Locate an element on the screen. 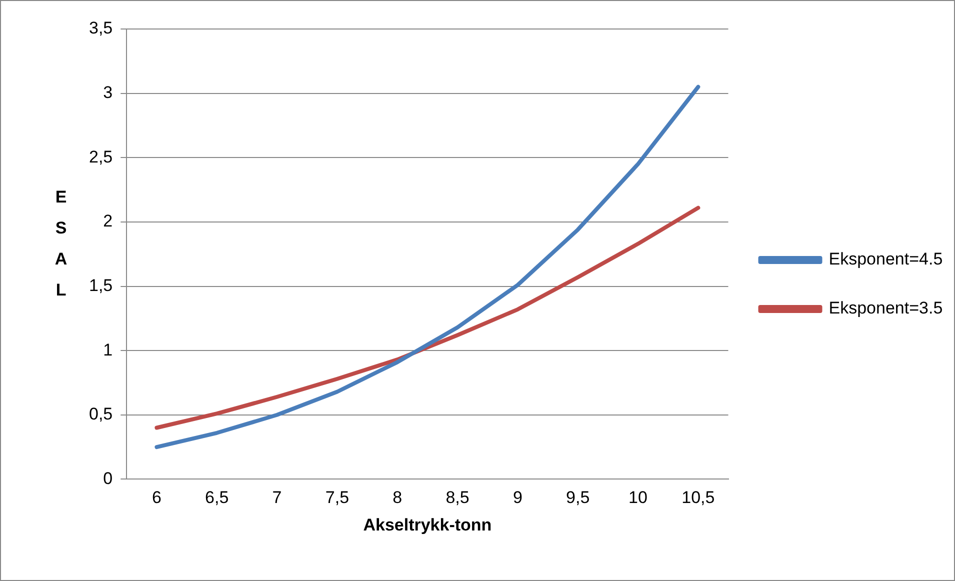  y-axis-title: ESAL is located at coordinates (61, 243).